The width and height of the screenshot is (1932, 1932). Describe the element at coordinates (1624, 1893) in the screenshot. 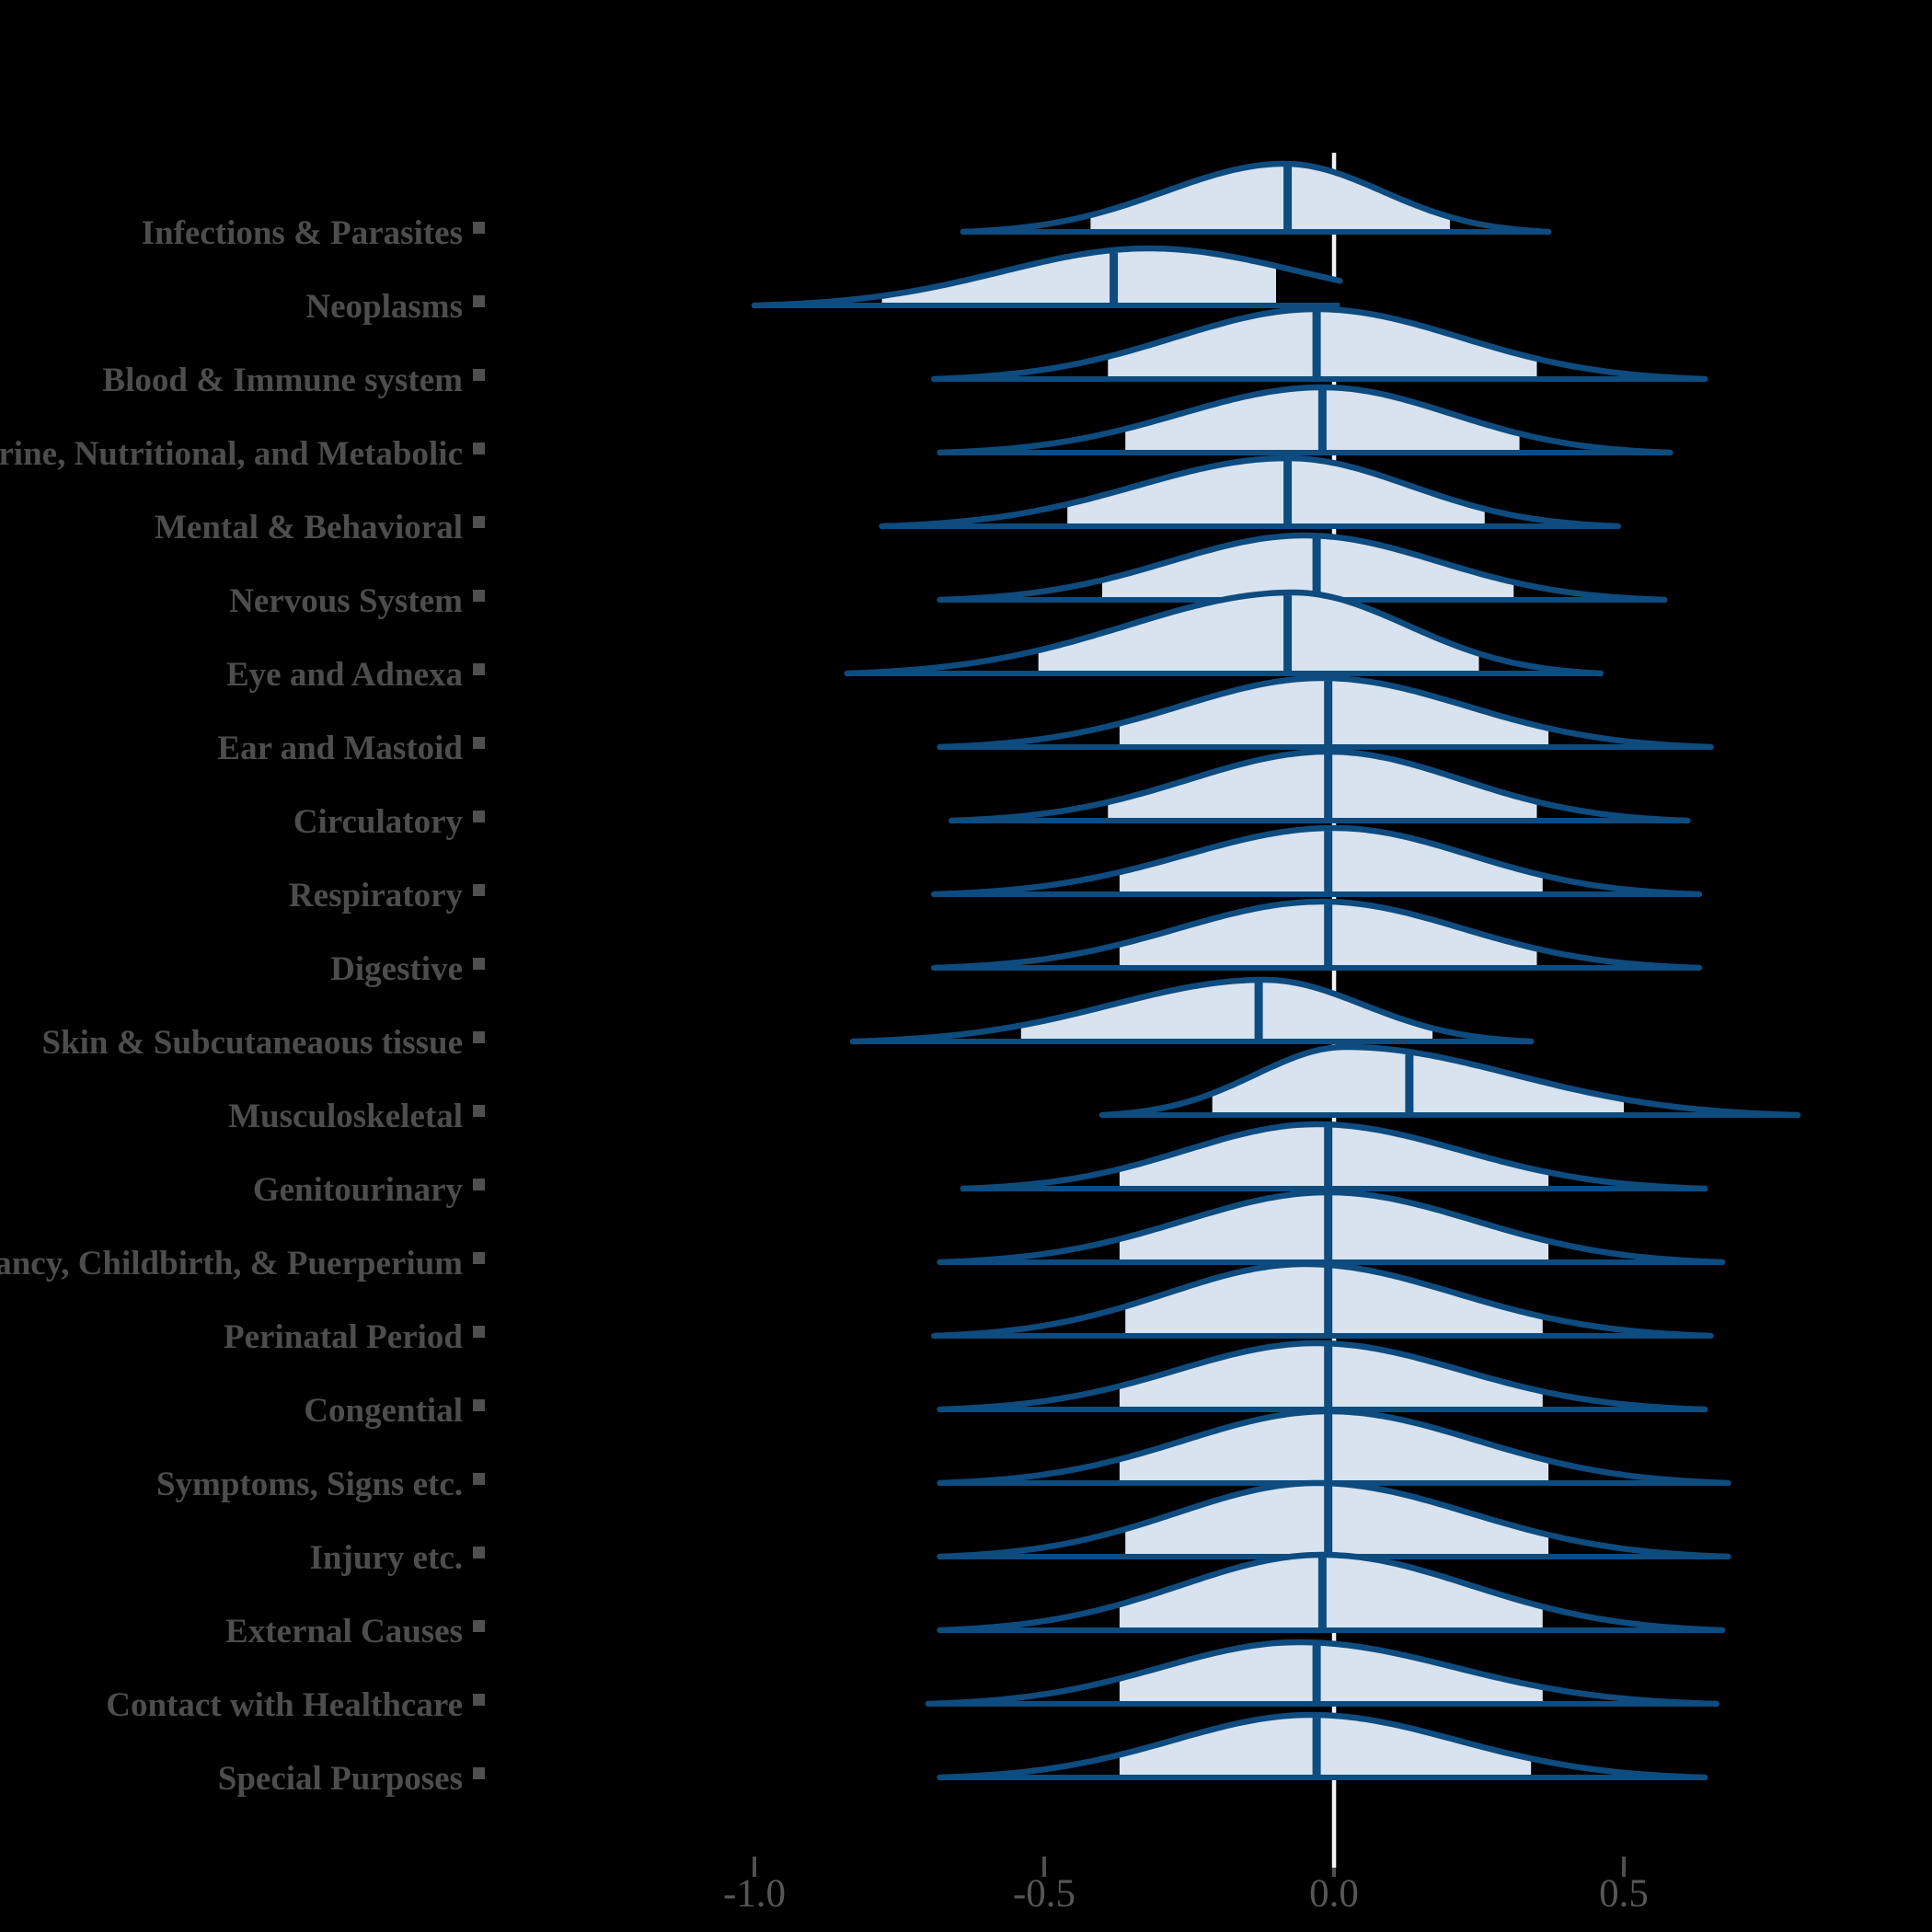

I see `x-axis-tick-label: 0.5` at that location.